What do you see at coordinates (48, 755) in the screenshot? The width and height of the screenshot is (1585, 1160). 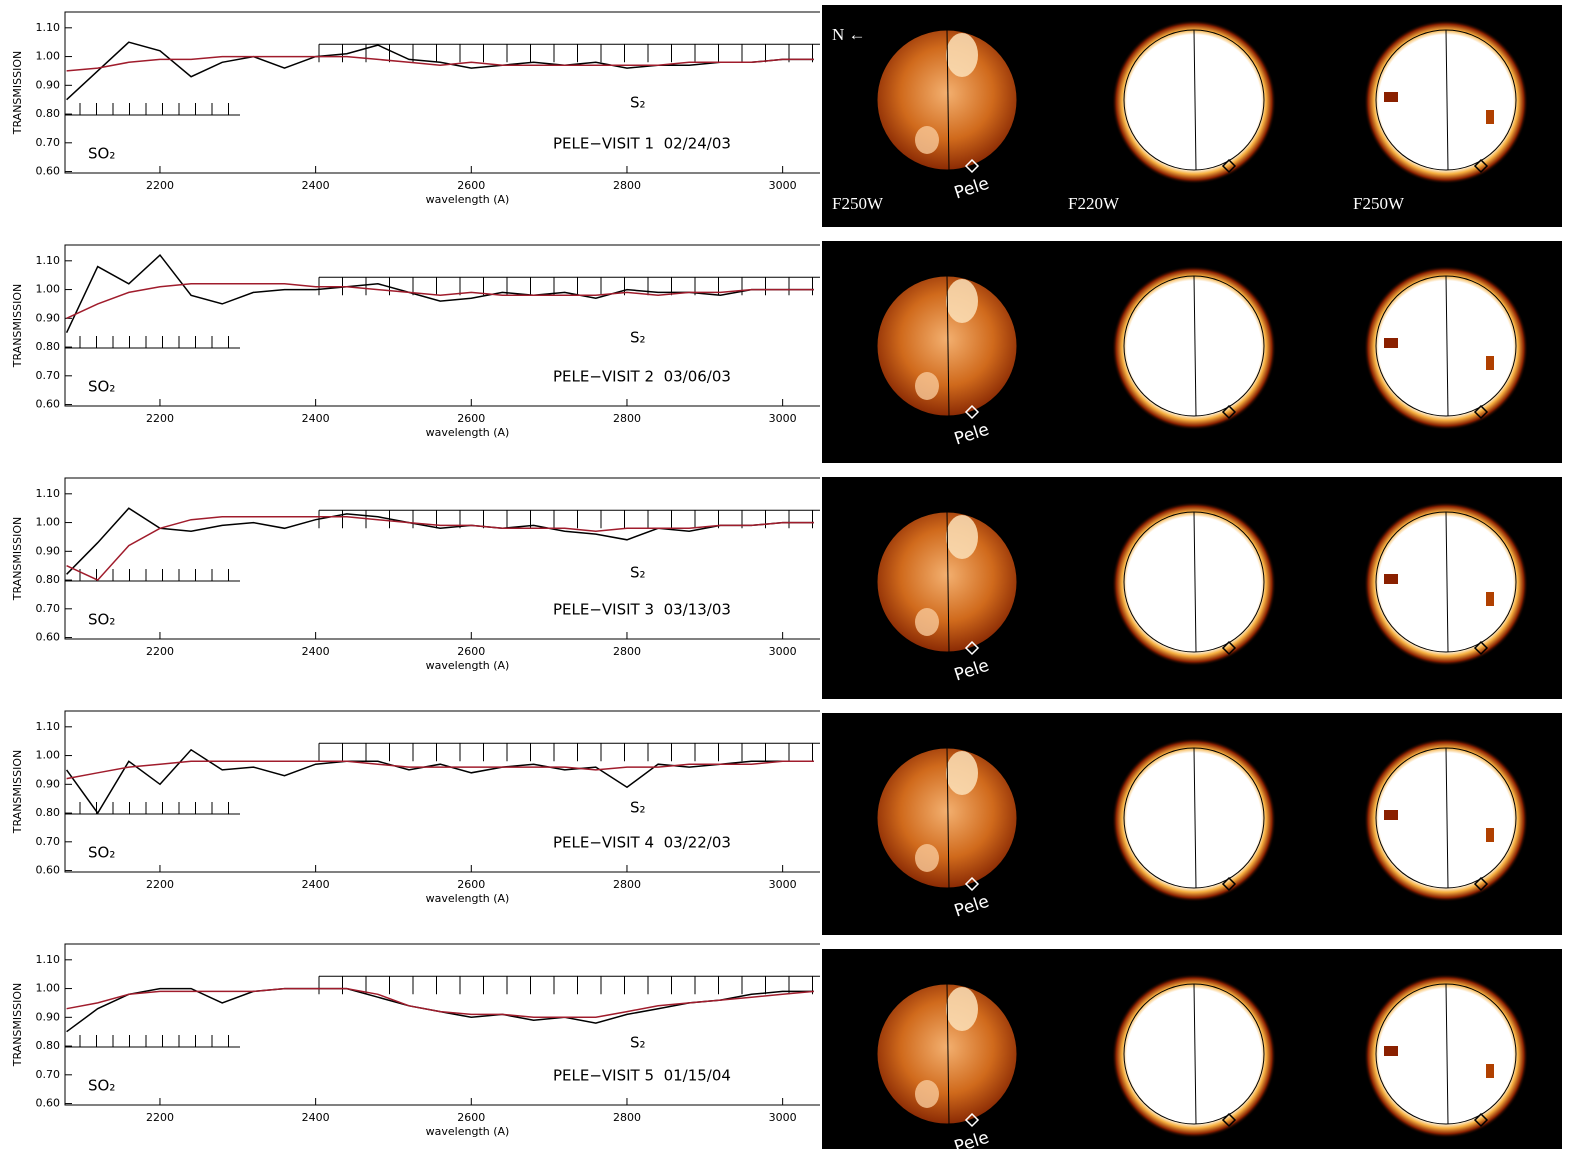 I see `y-tick-label: 1.00` at bounding box center [48, 755].